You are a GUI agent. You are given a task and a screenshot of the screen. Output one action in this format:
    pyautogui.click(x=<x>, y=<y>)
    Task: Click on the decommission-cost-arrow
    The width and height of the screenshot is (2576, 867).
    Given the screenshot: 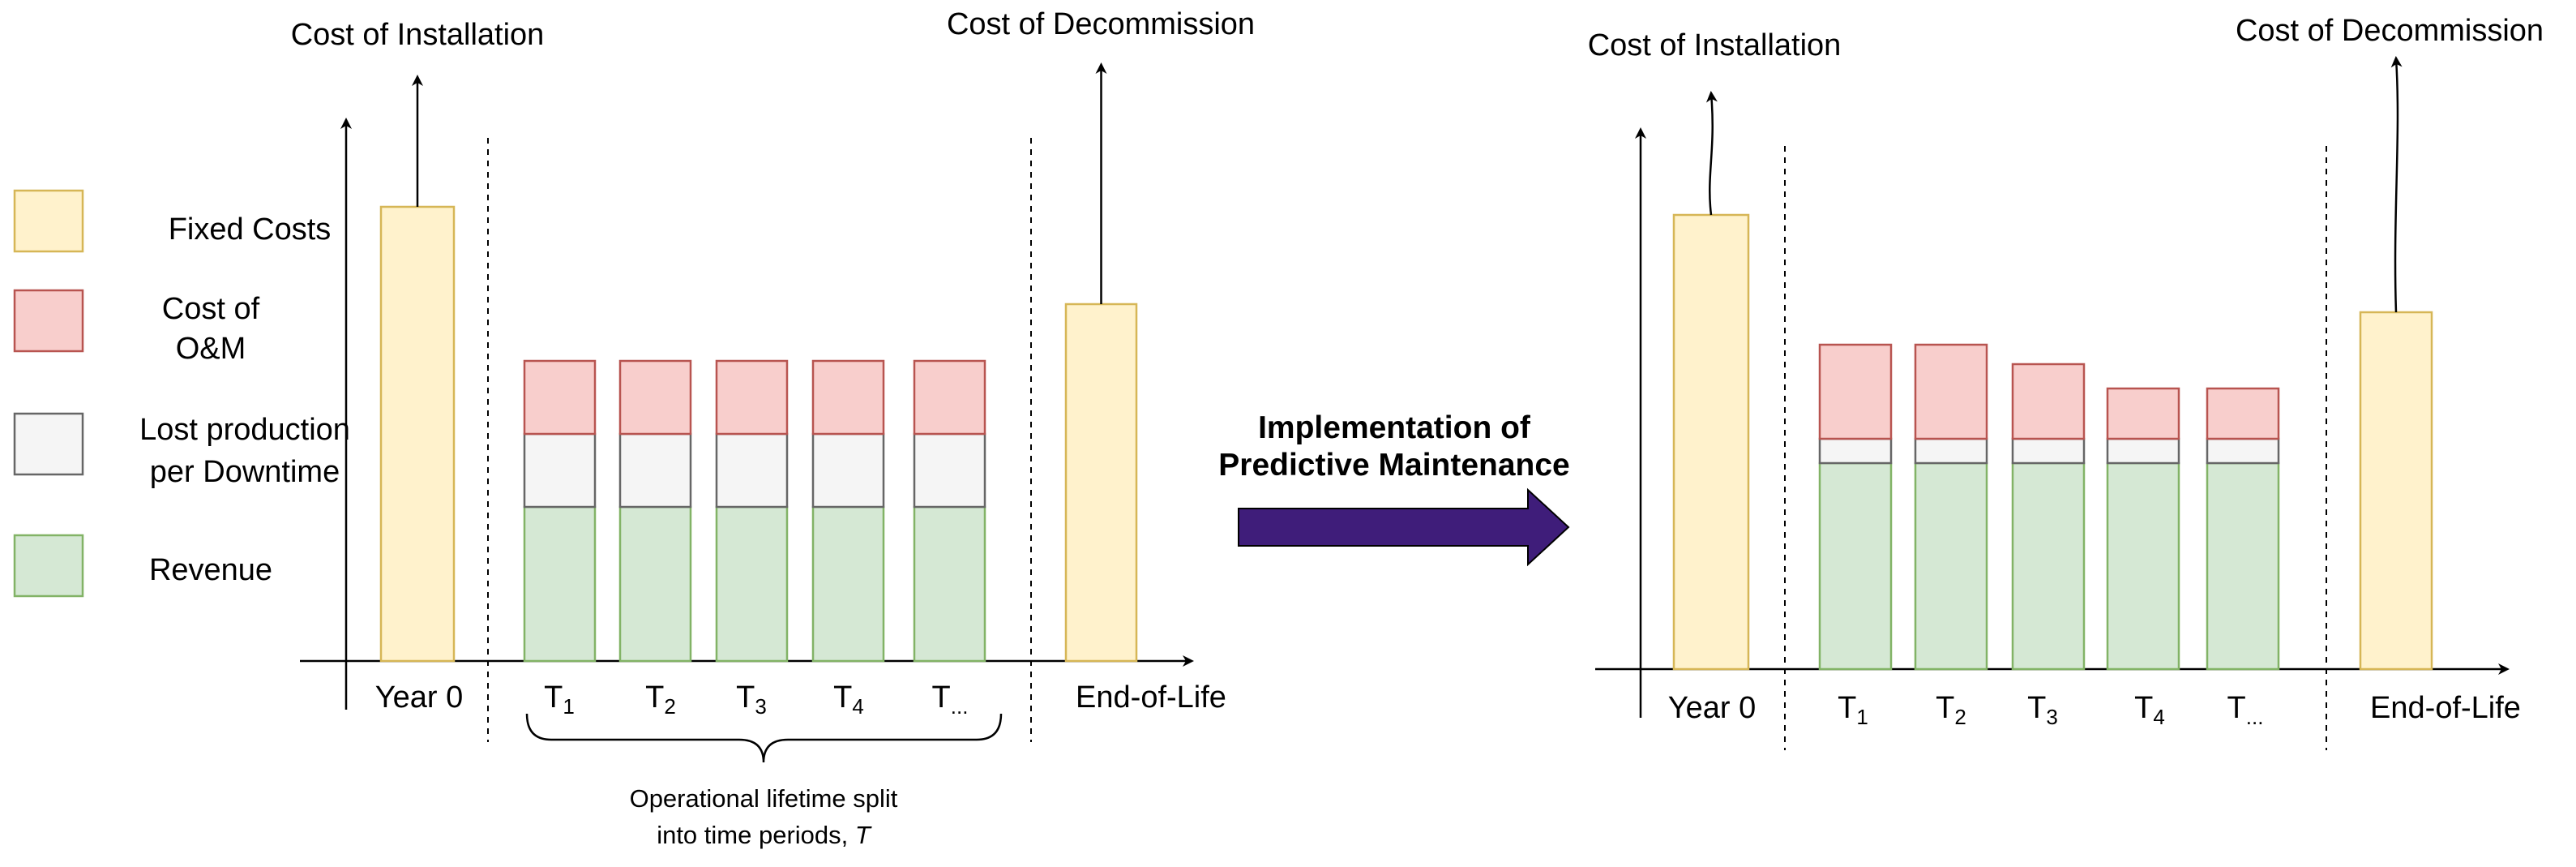 What is the action you would take?
    pyautogui.click(x=2396, y=184)
    